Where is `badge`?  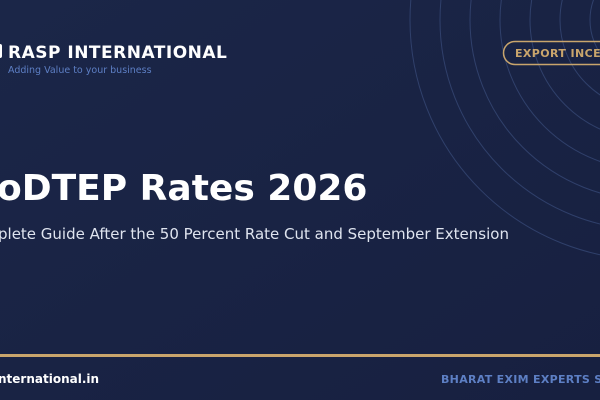
badge is located at coordinates (551, 53).